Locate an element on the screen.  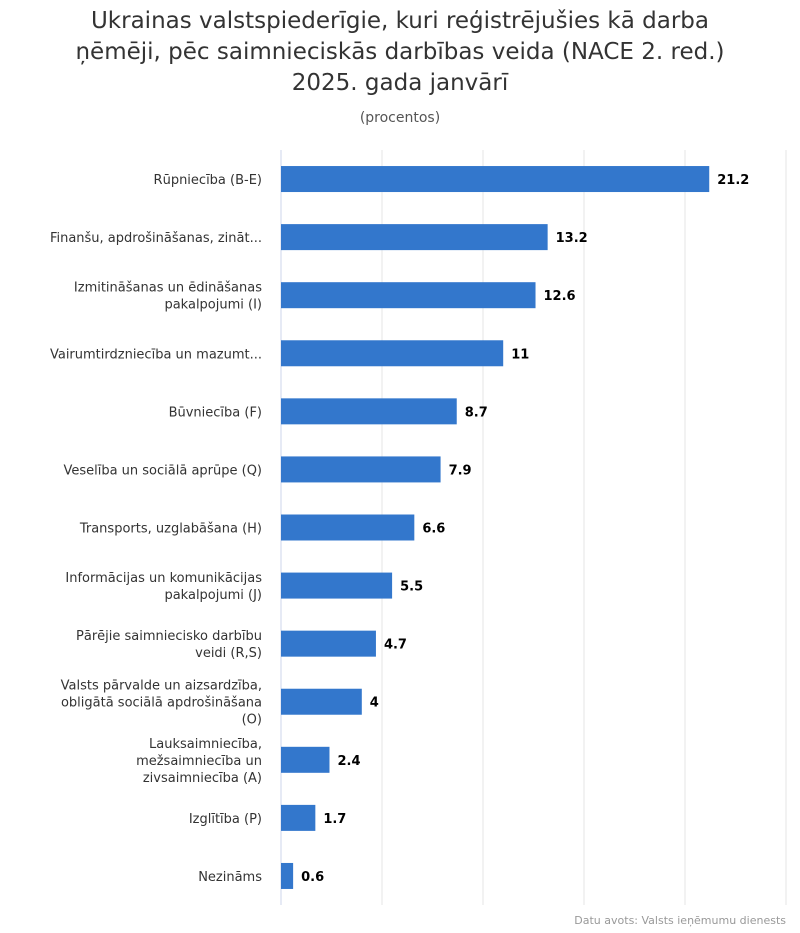
data-label: 4.7 is located at coordinates (395, 645).